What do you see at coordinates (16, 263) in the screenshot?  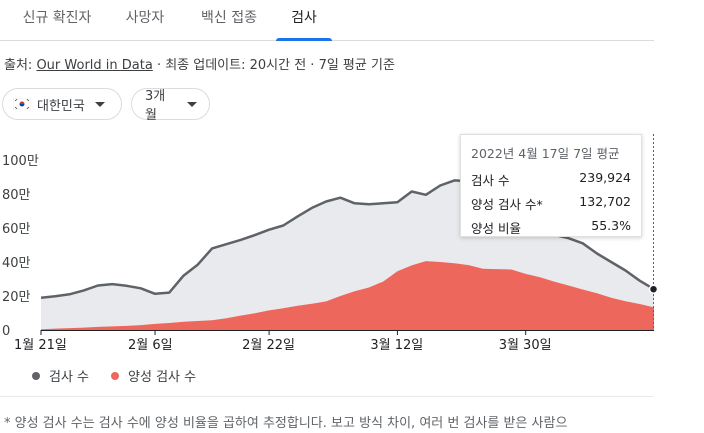 I see `y-tick-label: 40만` at bounding box center [16, 263].